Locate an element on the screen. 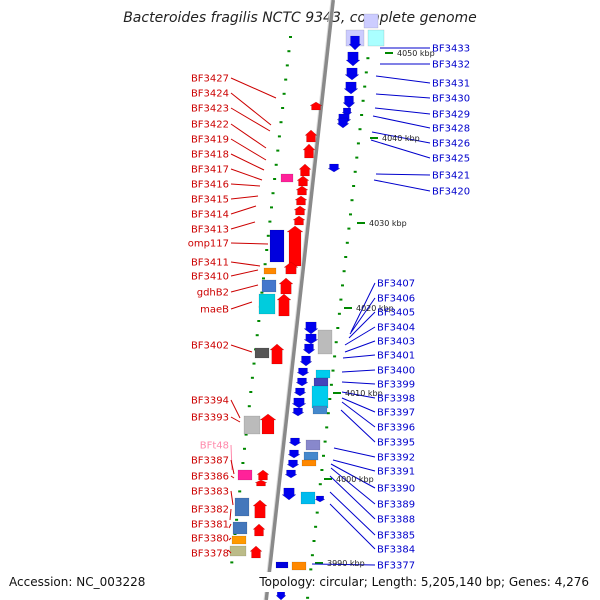 Image resolution: width=600 pixels, height=600 pixels. gene-label-bf3384: BF3384 is located at coordinates (396, 550).